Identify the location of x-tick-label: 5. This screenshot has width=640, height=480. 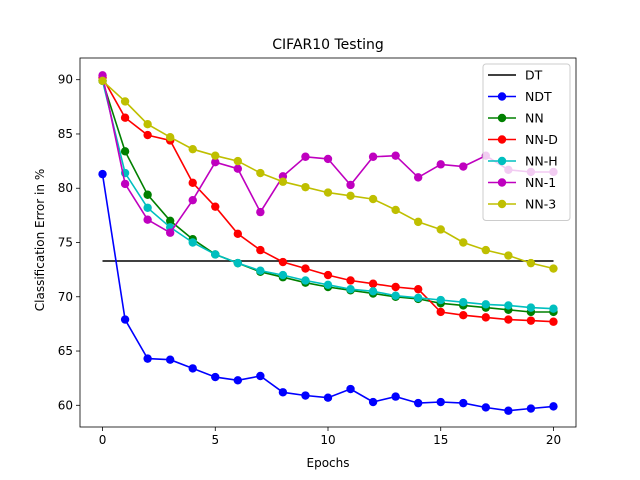
(215, 440).